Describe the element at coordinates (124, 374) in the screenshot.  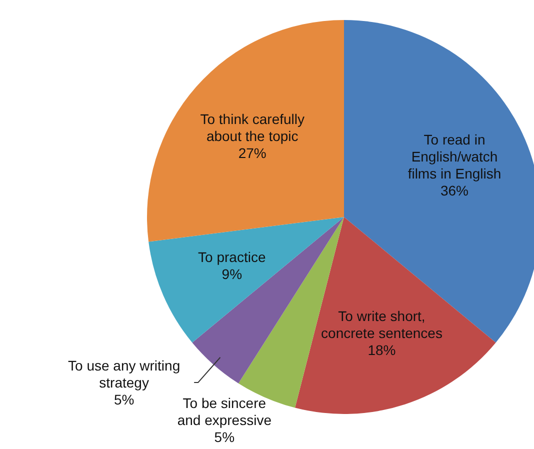
I see `slice-label: To use any writing strategy` at that location.